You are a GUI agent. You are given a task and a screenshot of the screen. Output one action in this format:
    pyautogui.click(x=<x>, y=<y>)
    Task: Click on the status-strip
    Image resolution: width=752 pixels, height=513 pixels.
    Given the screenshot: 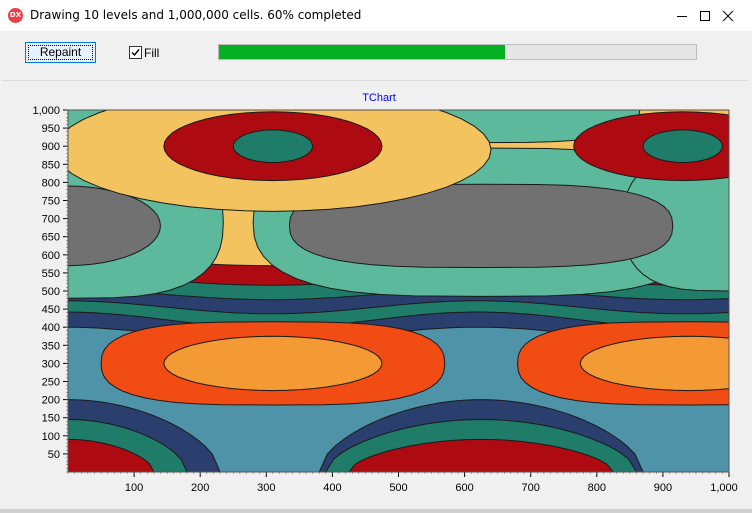 What is the action you would take?
    pyautogui.click(x=376, y=511)
    